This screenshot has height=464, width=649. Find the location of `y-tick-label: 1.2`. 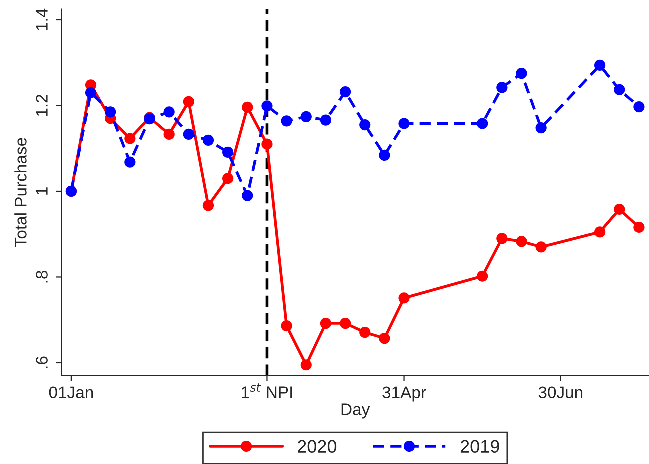

y-tick-label: 1.2 is located at coordinates (42, 105).